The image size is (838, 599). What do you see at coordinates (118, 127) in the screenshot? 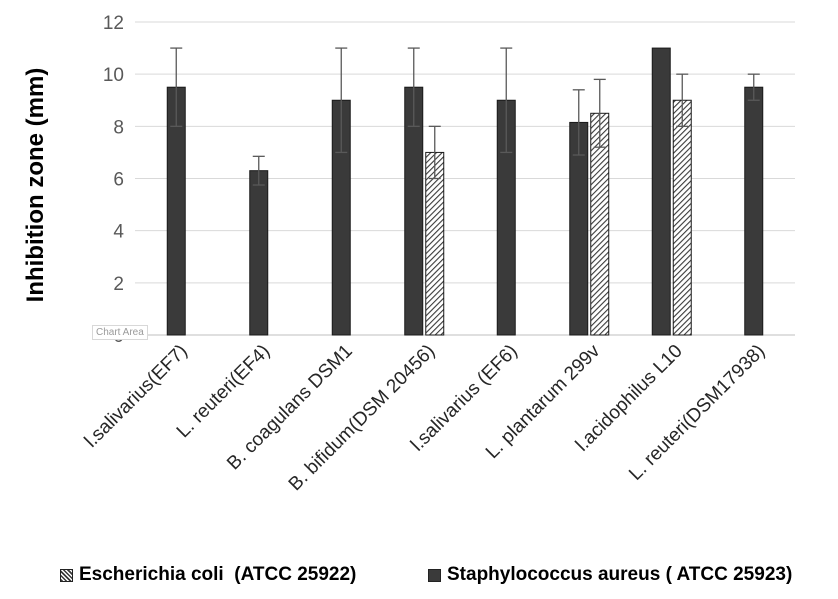
I see `y-tick-label: 8` at bounding box center [118, 127].